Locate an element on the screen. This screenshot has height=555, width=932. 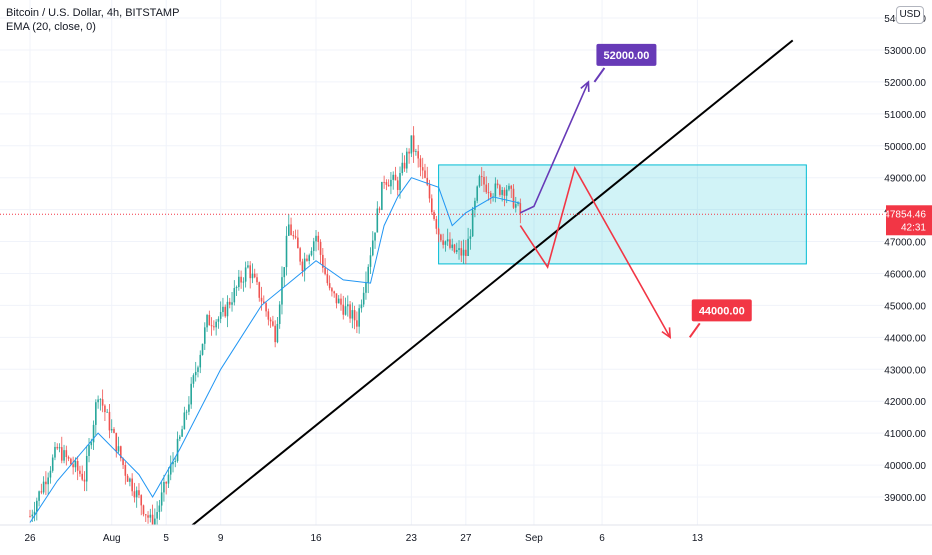
bullish-projection is located at coordinates (554, 147).